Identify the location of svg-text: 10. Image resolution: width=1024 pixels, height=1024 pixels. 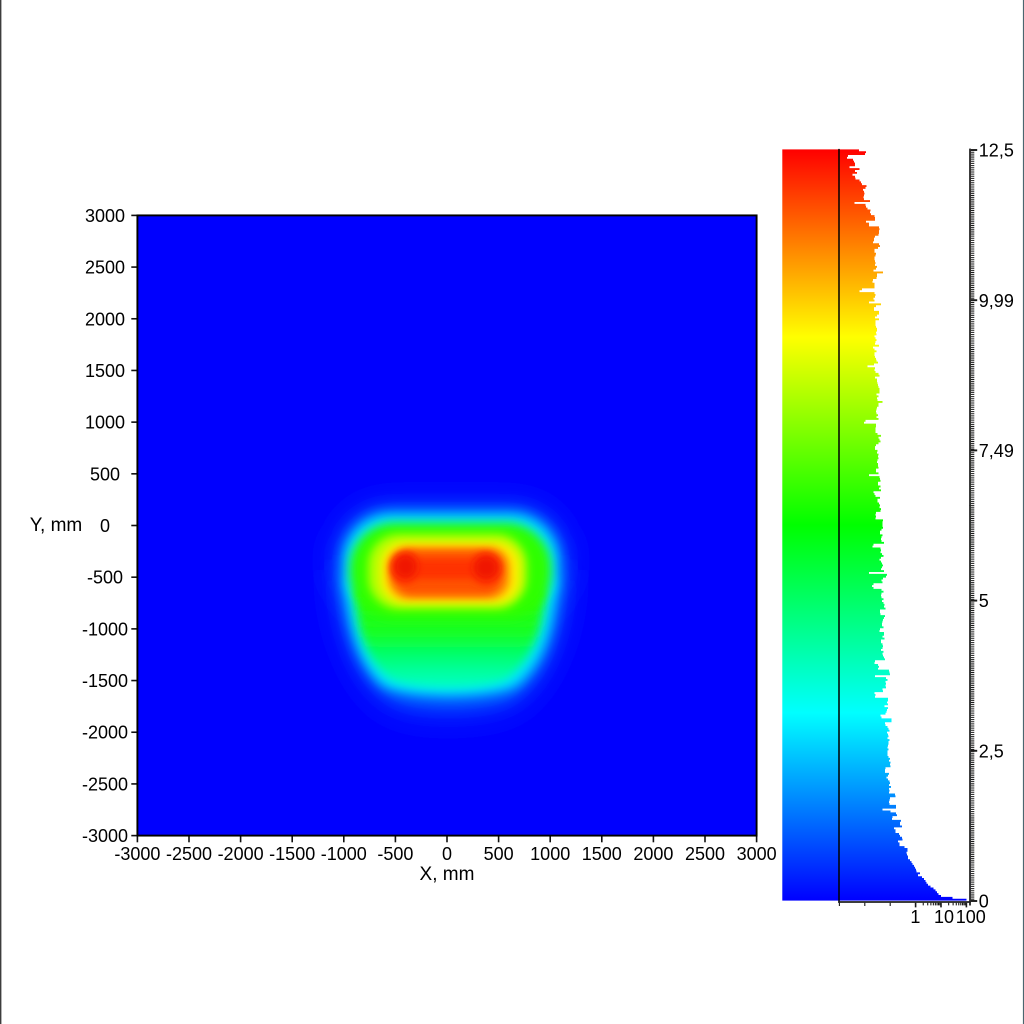
(944, 917).